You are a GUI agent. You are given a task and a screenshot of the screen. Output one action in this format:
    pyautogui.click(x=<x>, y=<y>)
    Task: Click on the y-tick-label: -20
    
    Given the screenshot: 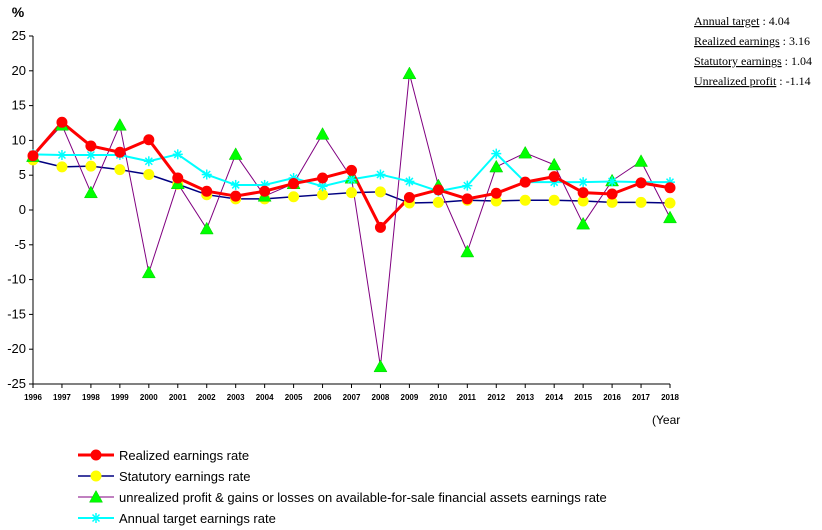 What is the action you would take?
    pyautogui.click(x=16, y=348)
    